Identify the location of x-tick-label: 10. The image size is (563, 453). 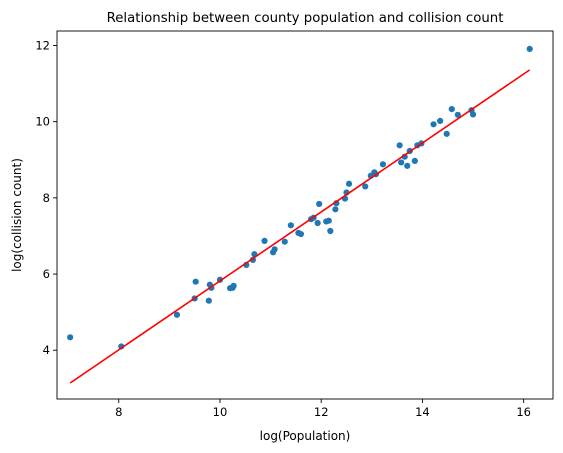
(220, 412).